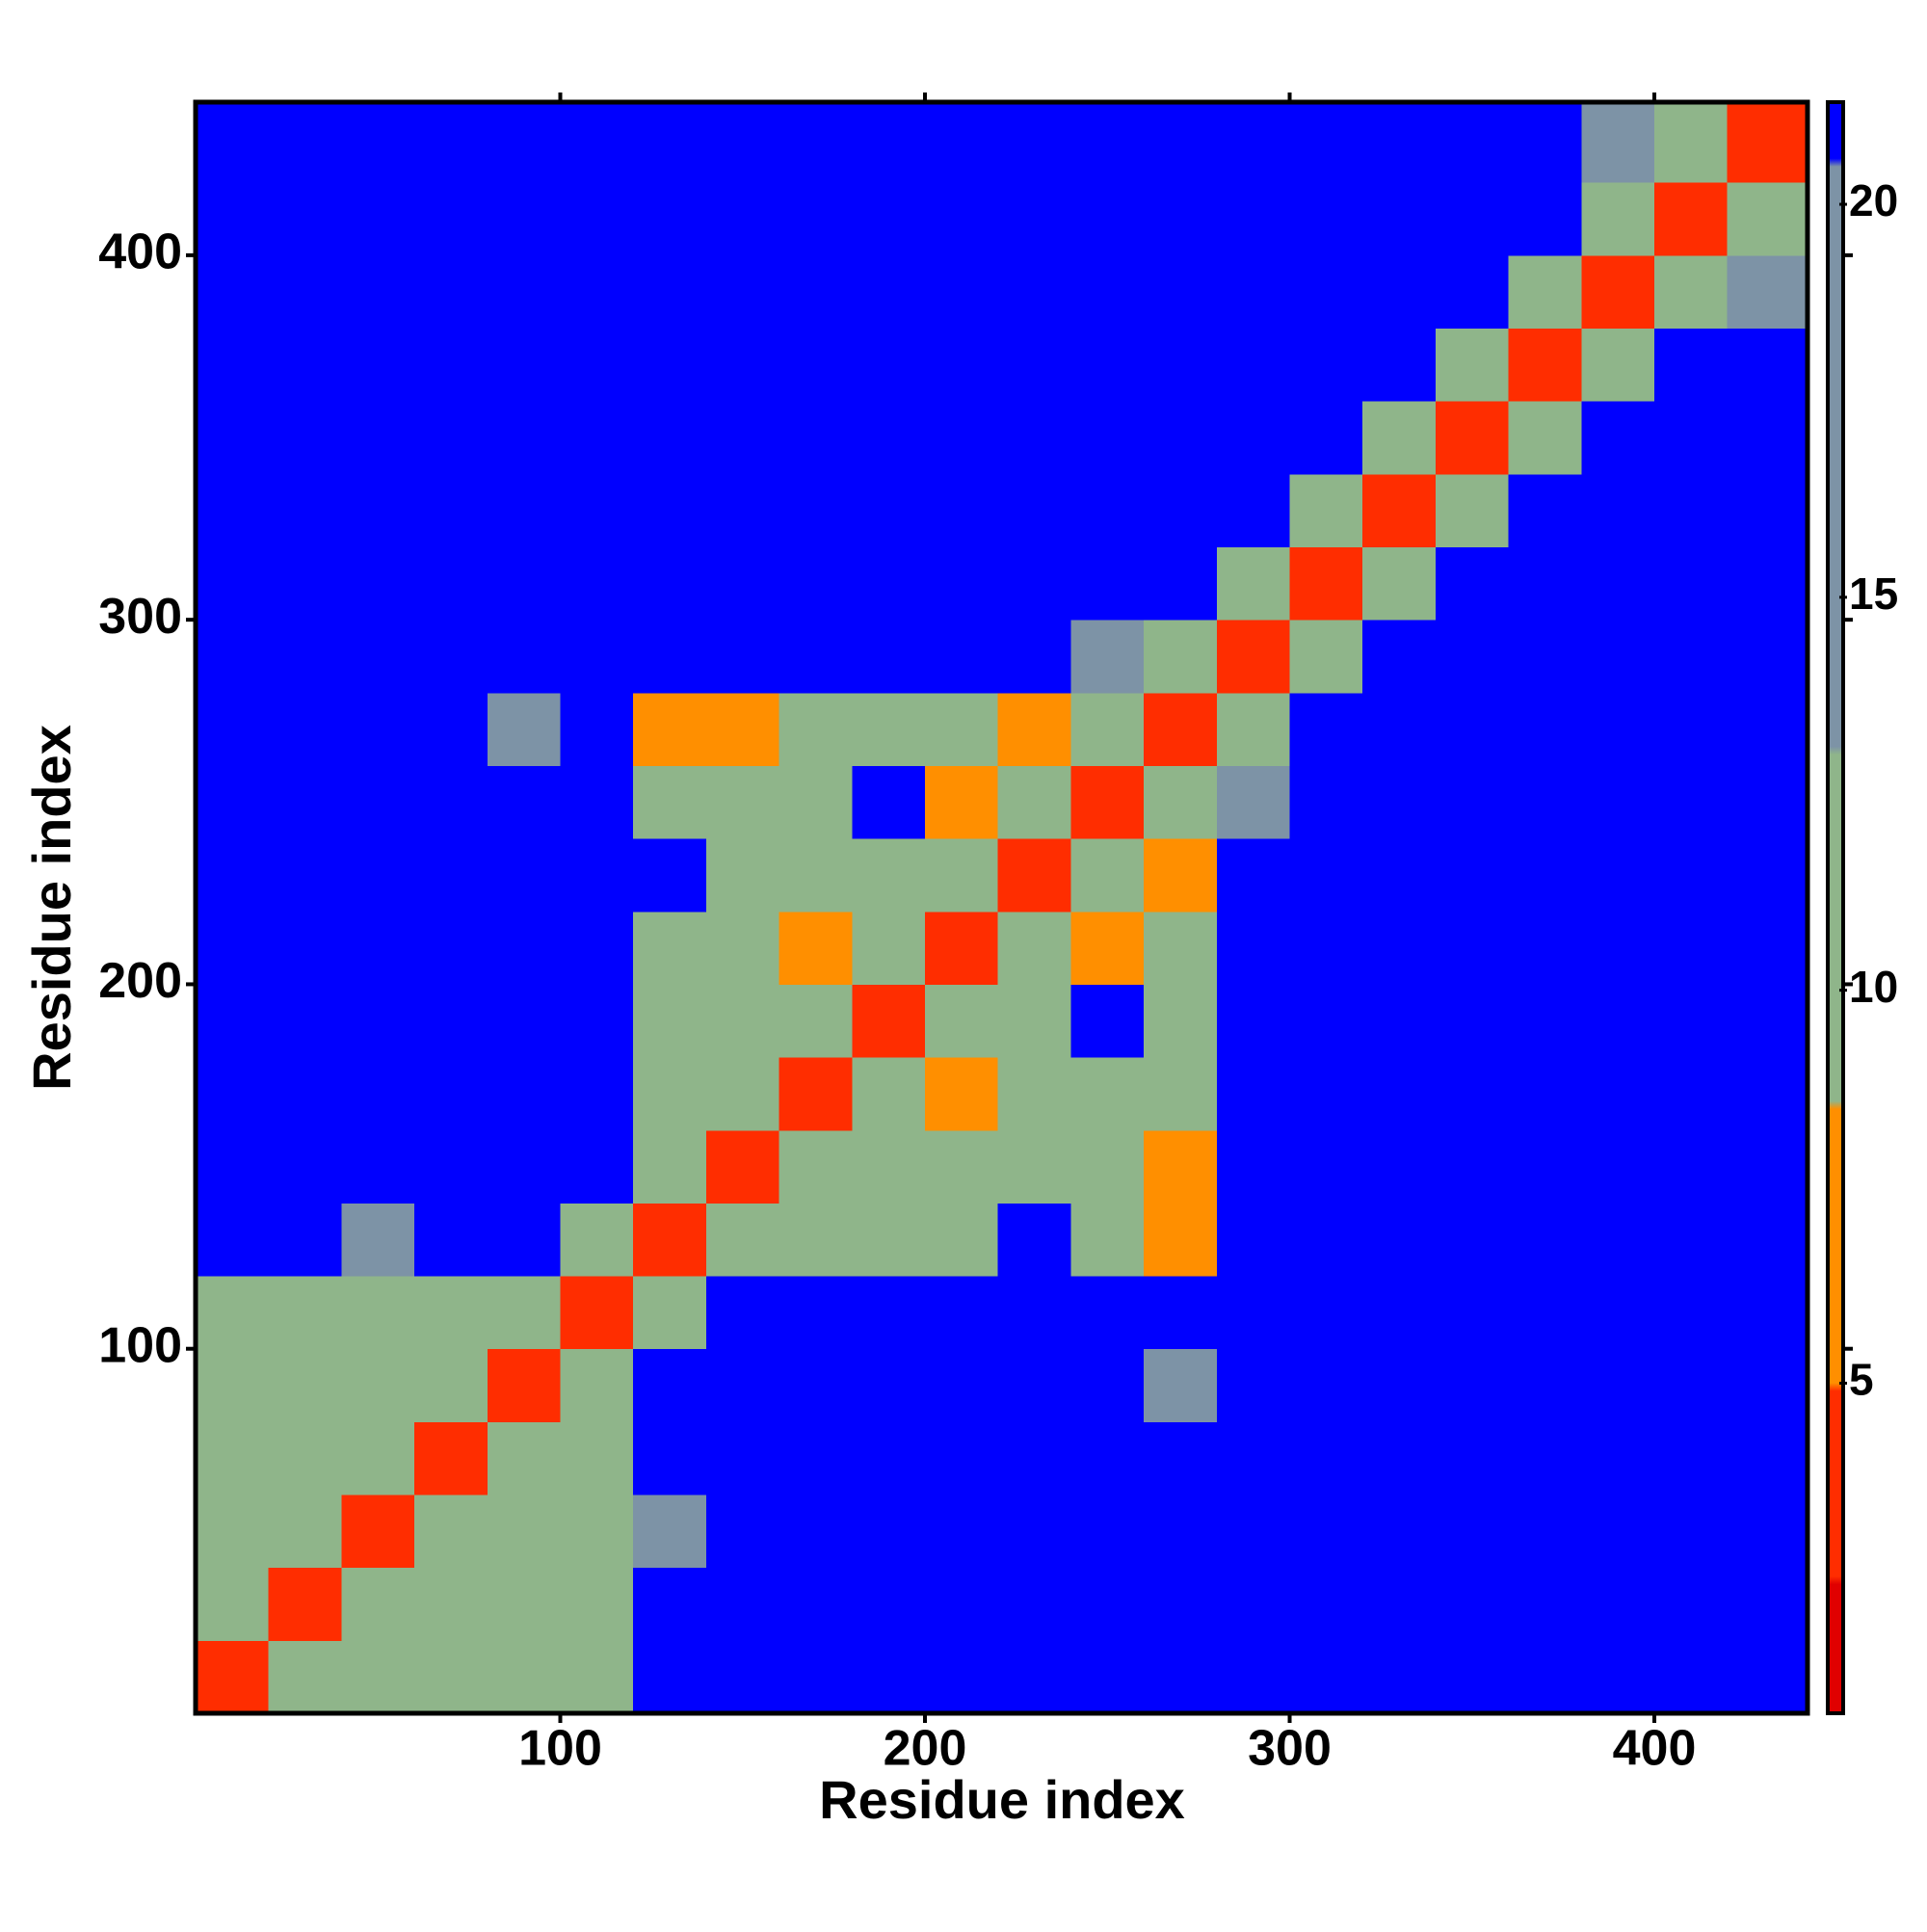 This screenshot has width=1927, height=1932. What do you see at coordinates (560, 1749) in the screenshot?
I see `x-tick-label: 100` at bounding box center [560, 1749].